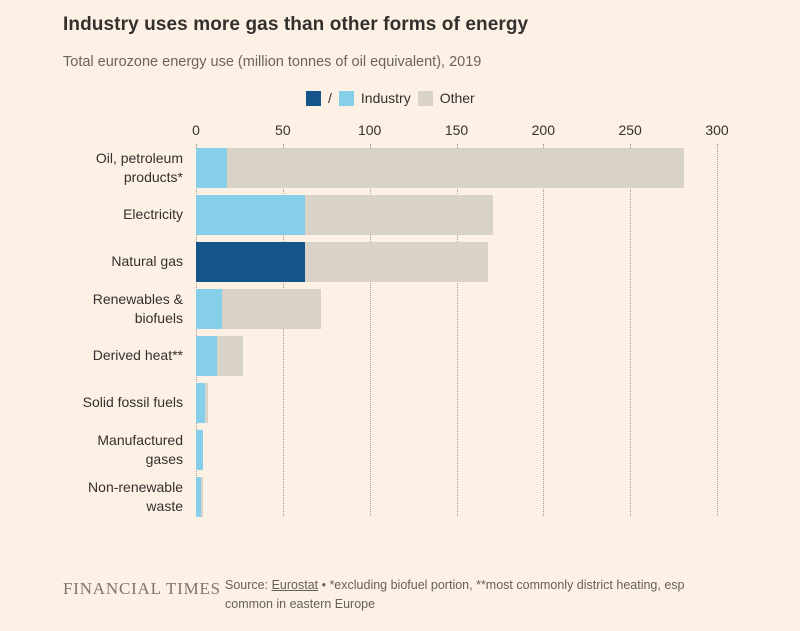  Describe the element at coordinates (385, 98) in the screenshot. I see `legend-label-industry: Industry` at that location.